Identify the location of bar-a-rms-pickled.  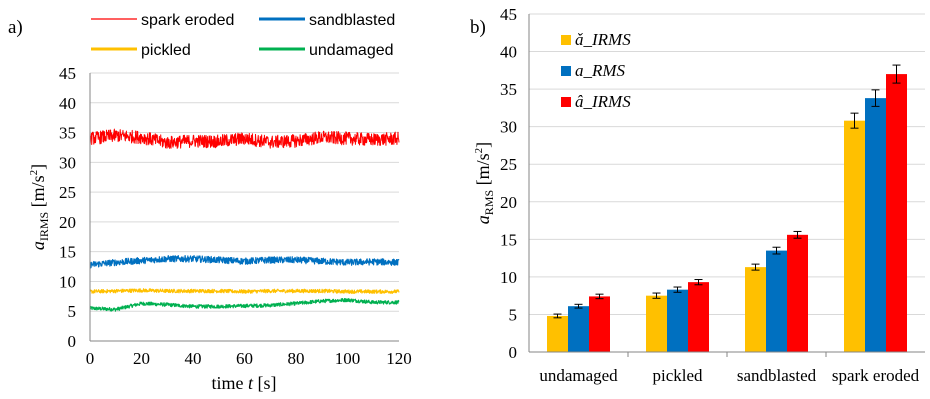
(677, 320).